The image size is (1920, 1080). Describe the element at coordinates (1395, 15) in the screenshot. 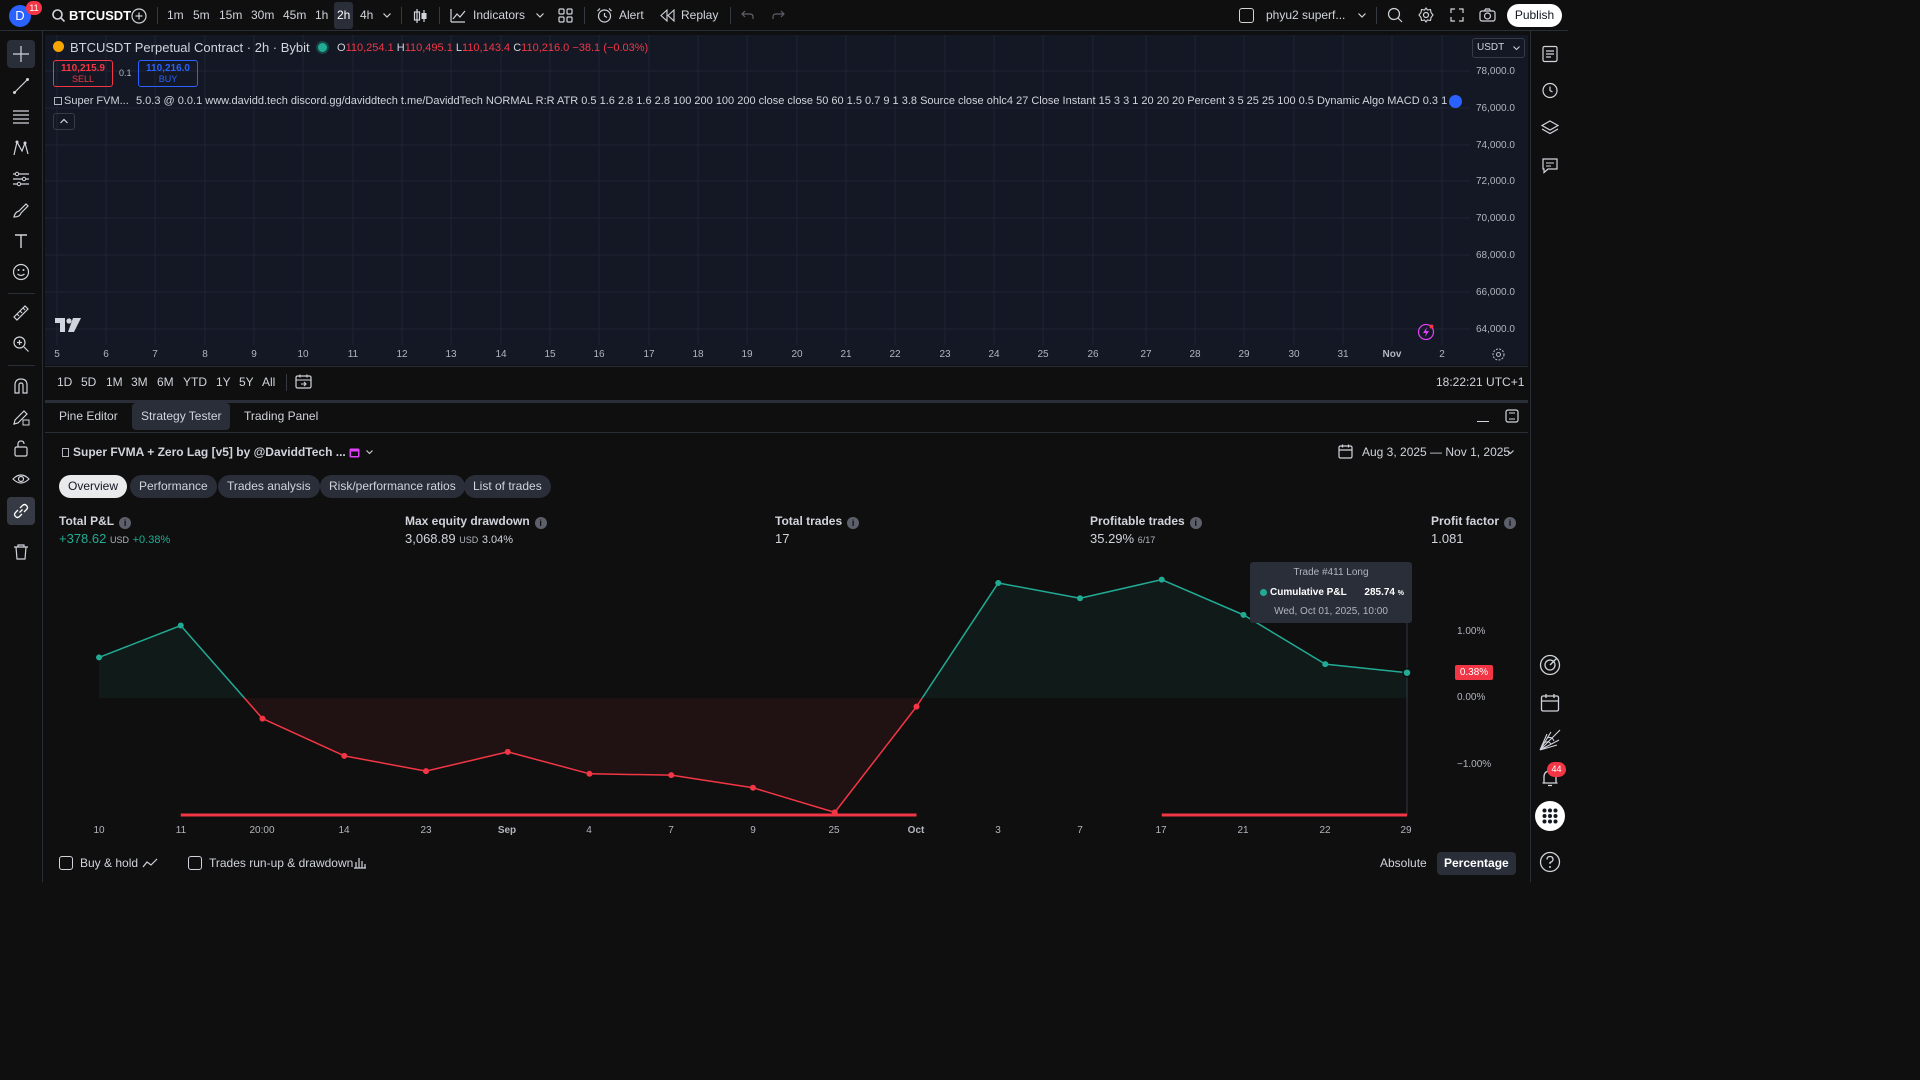

I see `quick-search-icon` at that location.